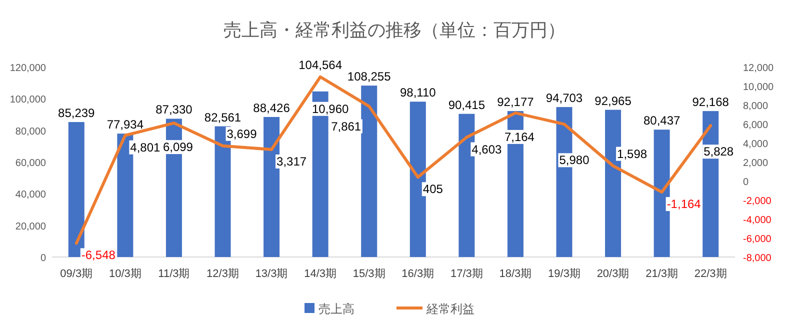  Describe the element at coordinates (125, 125) in the screenshot. I see `data-label: 77,934` at that location.